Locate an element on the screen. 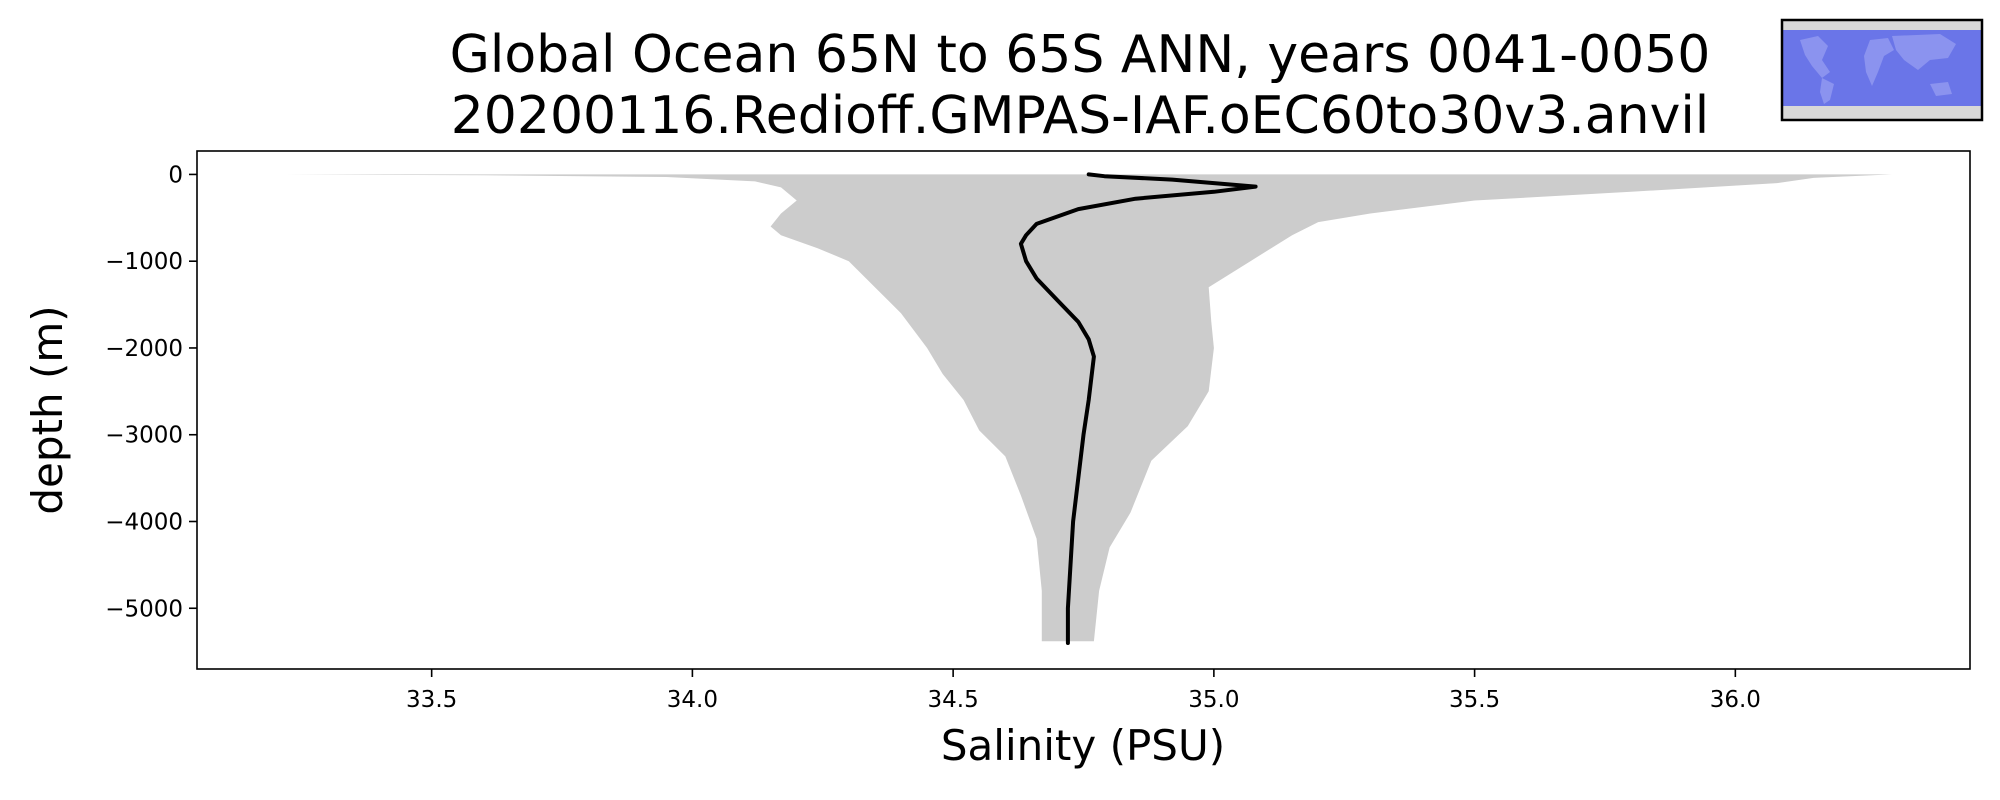 The image size is (2000, 800). x-tick-label: 33.5 is located at coordinates (431, 700).